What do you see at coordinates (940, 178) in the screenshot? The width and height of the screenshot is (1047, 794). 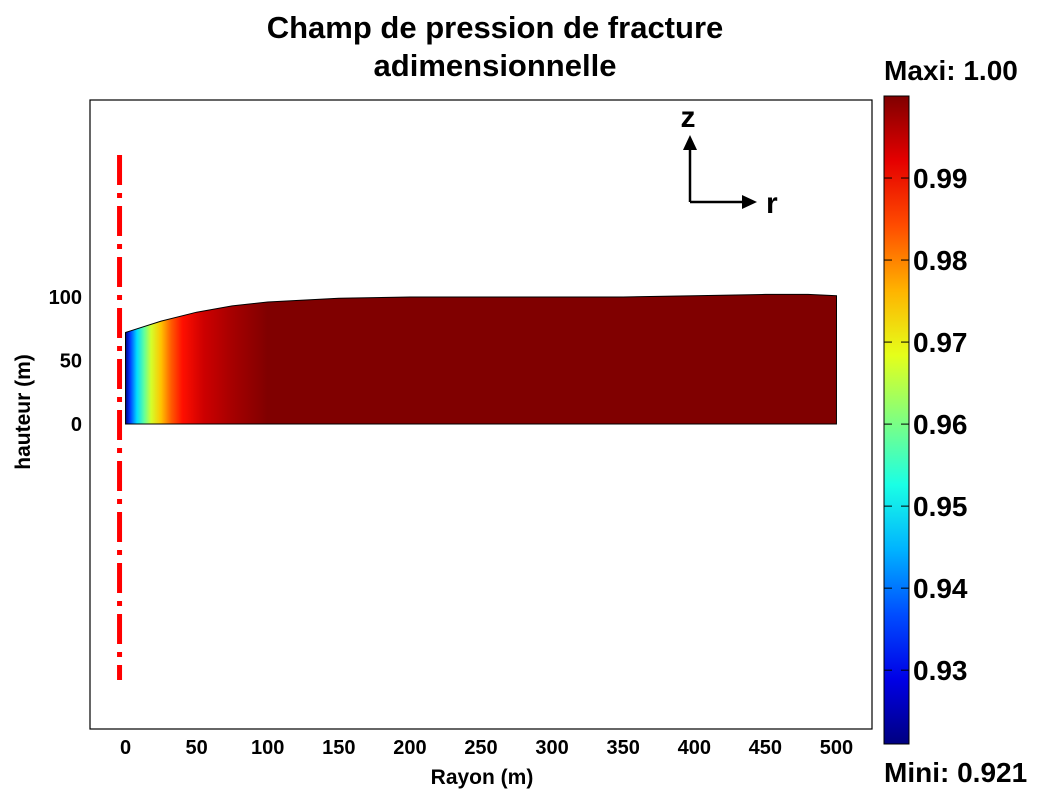 I see `colorbar-tick-label: 0.99` at bounding box center [940, 178].